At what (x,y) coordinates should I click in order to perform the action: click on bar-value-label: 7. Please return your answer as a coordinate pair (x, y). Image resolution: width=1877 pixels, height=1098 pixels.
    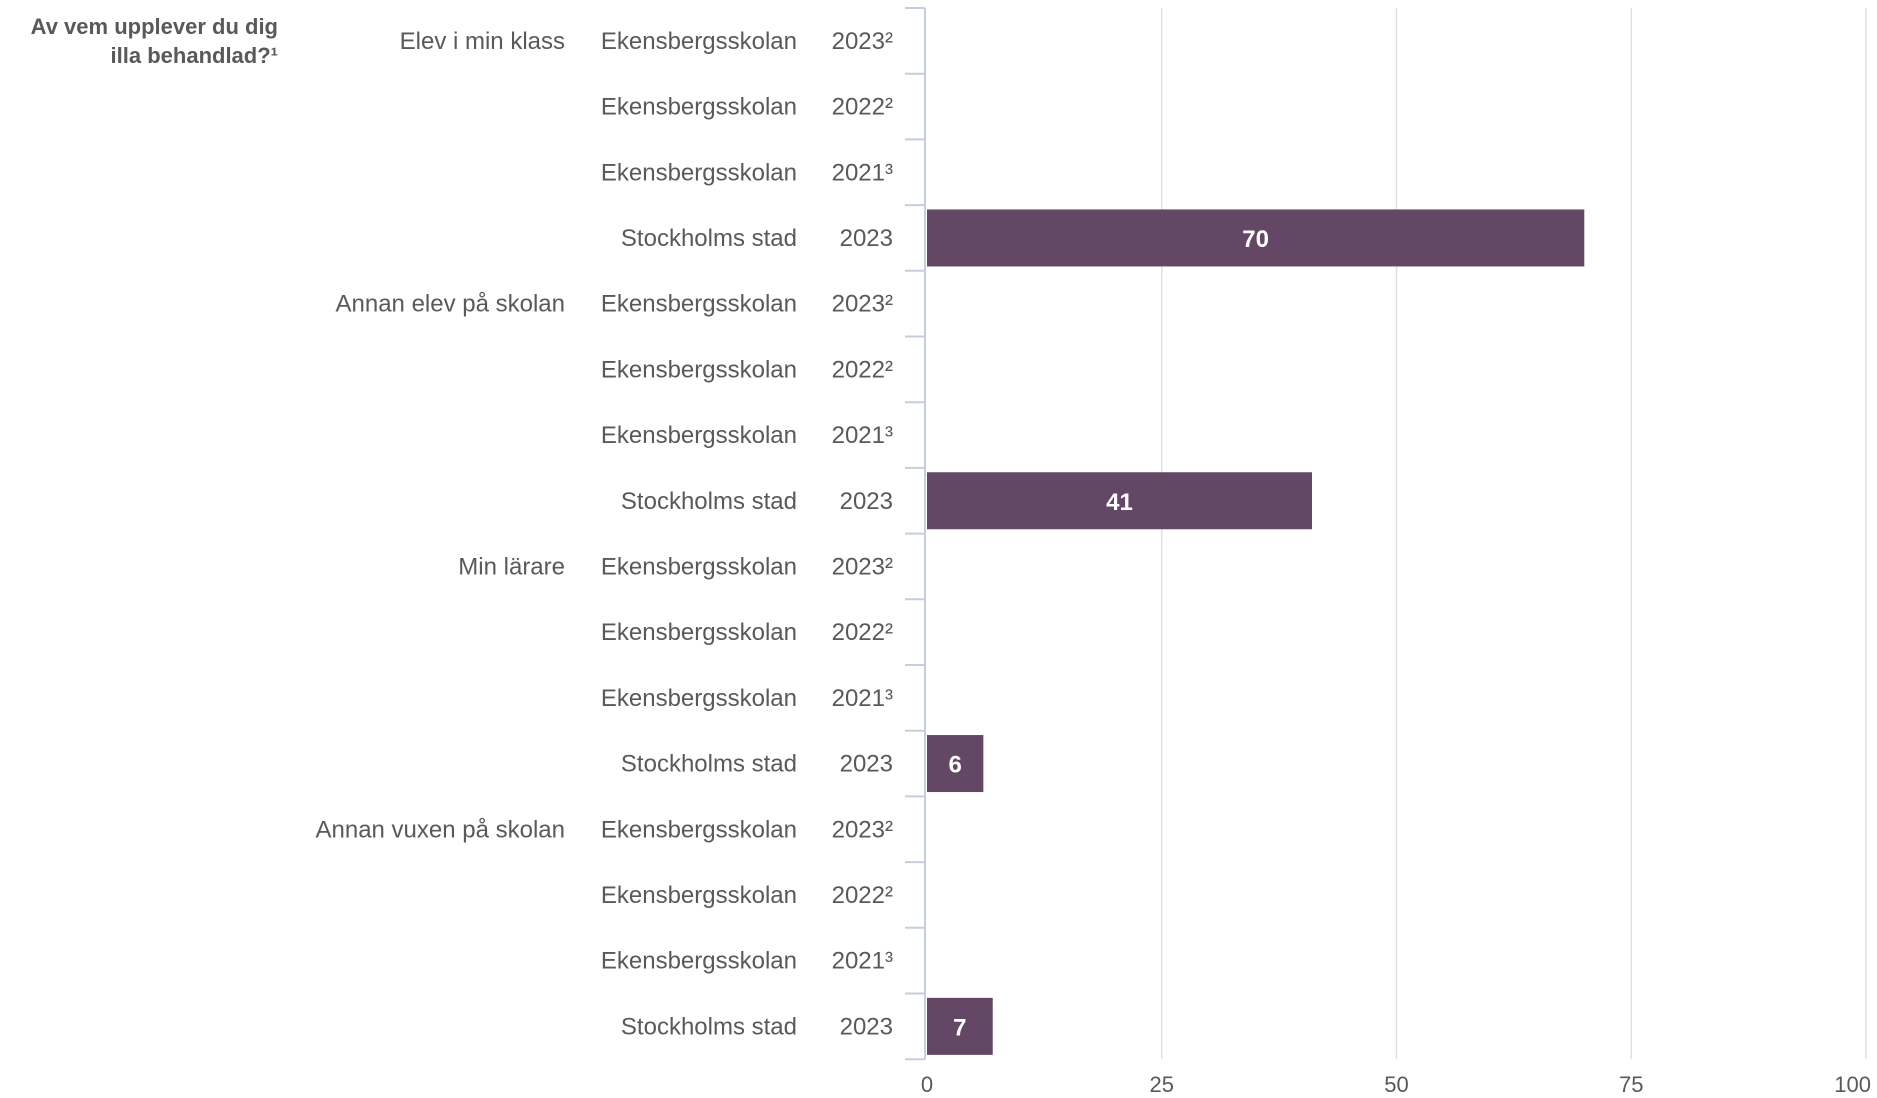
    Looking at the image, I should click on (959, 1027).